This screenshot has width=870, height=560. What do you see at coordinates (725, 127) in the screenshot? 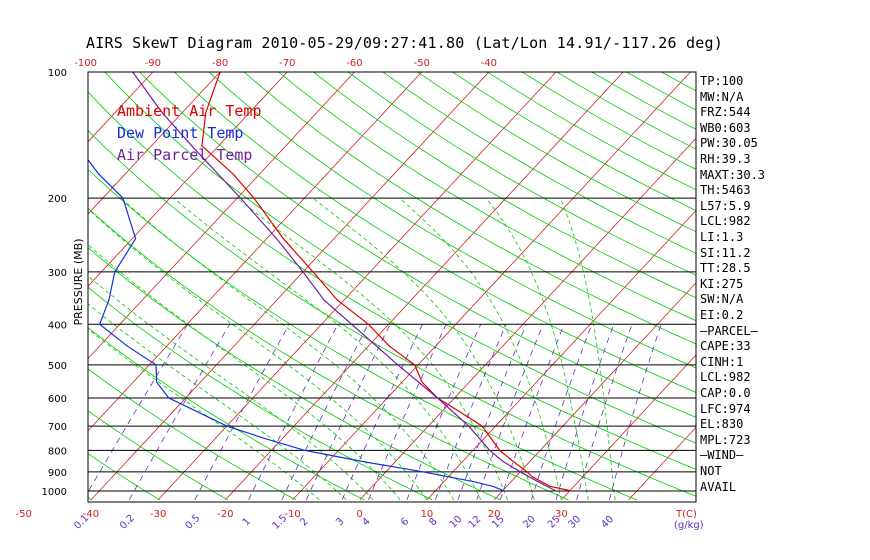
I see `stat-item: WB0:603` at bounding box center [725, 127].